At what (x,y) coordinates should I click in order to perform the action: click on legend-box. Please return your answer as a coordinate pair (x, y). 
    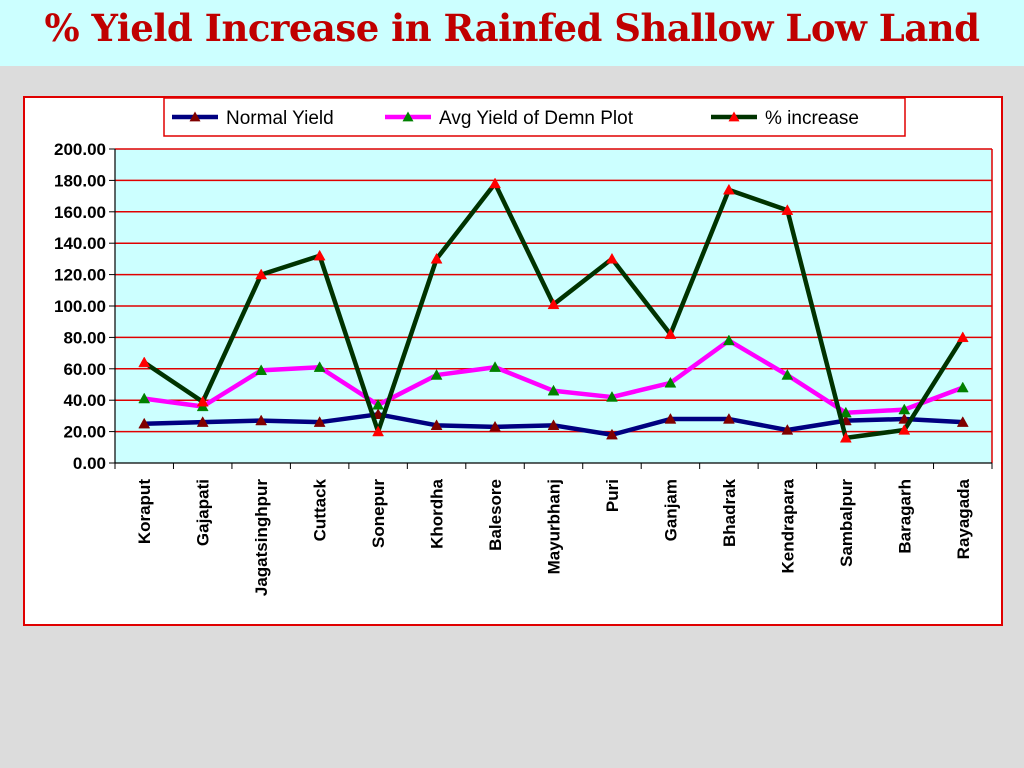
    Looking at the image, I should click on (534, 117).